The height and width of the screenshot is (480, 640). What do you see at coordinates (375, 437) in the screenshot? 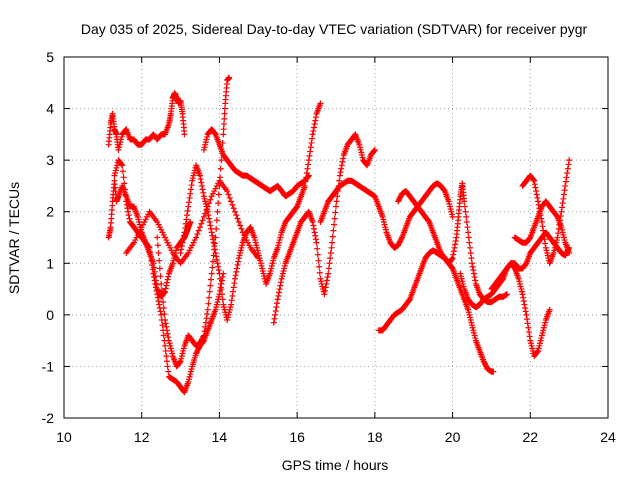
I see `x-tick-label: 18` at bounding box center [375, 437].